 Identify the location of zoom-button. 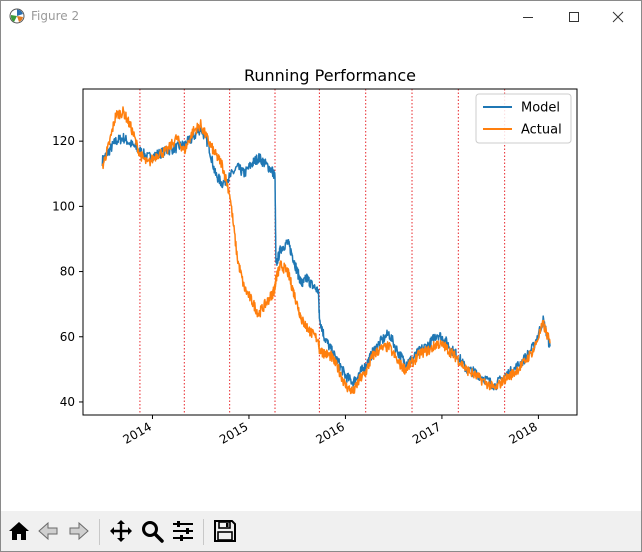
(152, 531).